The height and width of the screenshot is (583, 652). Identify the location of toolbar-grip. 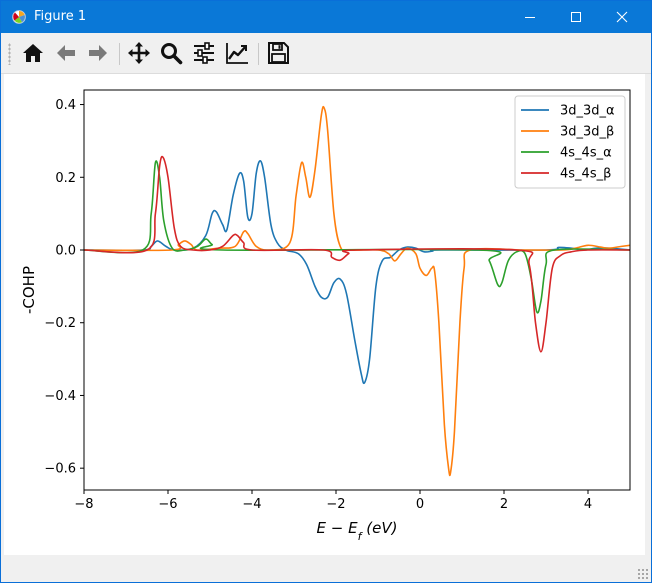
(9, 54).